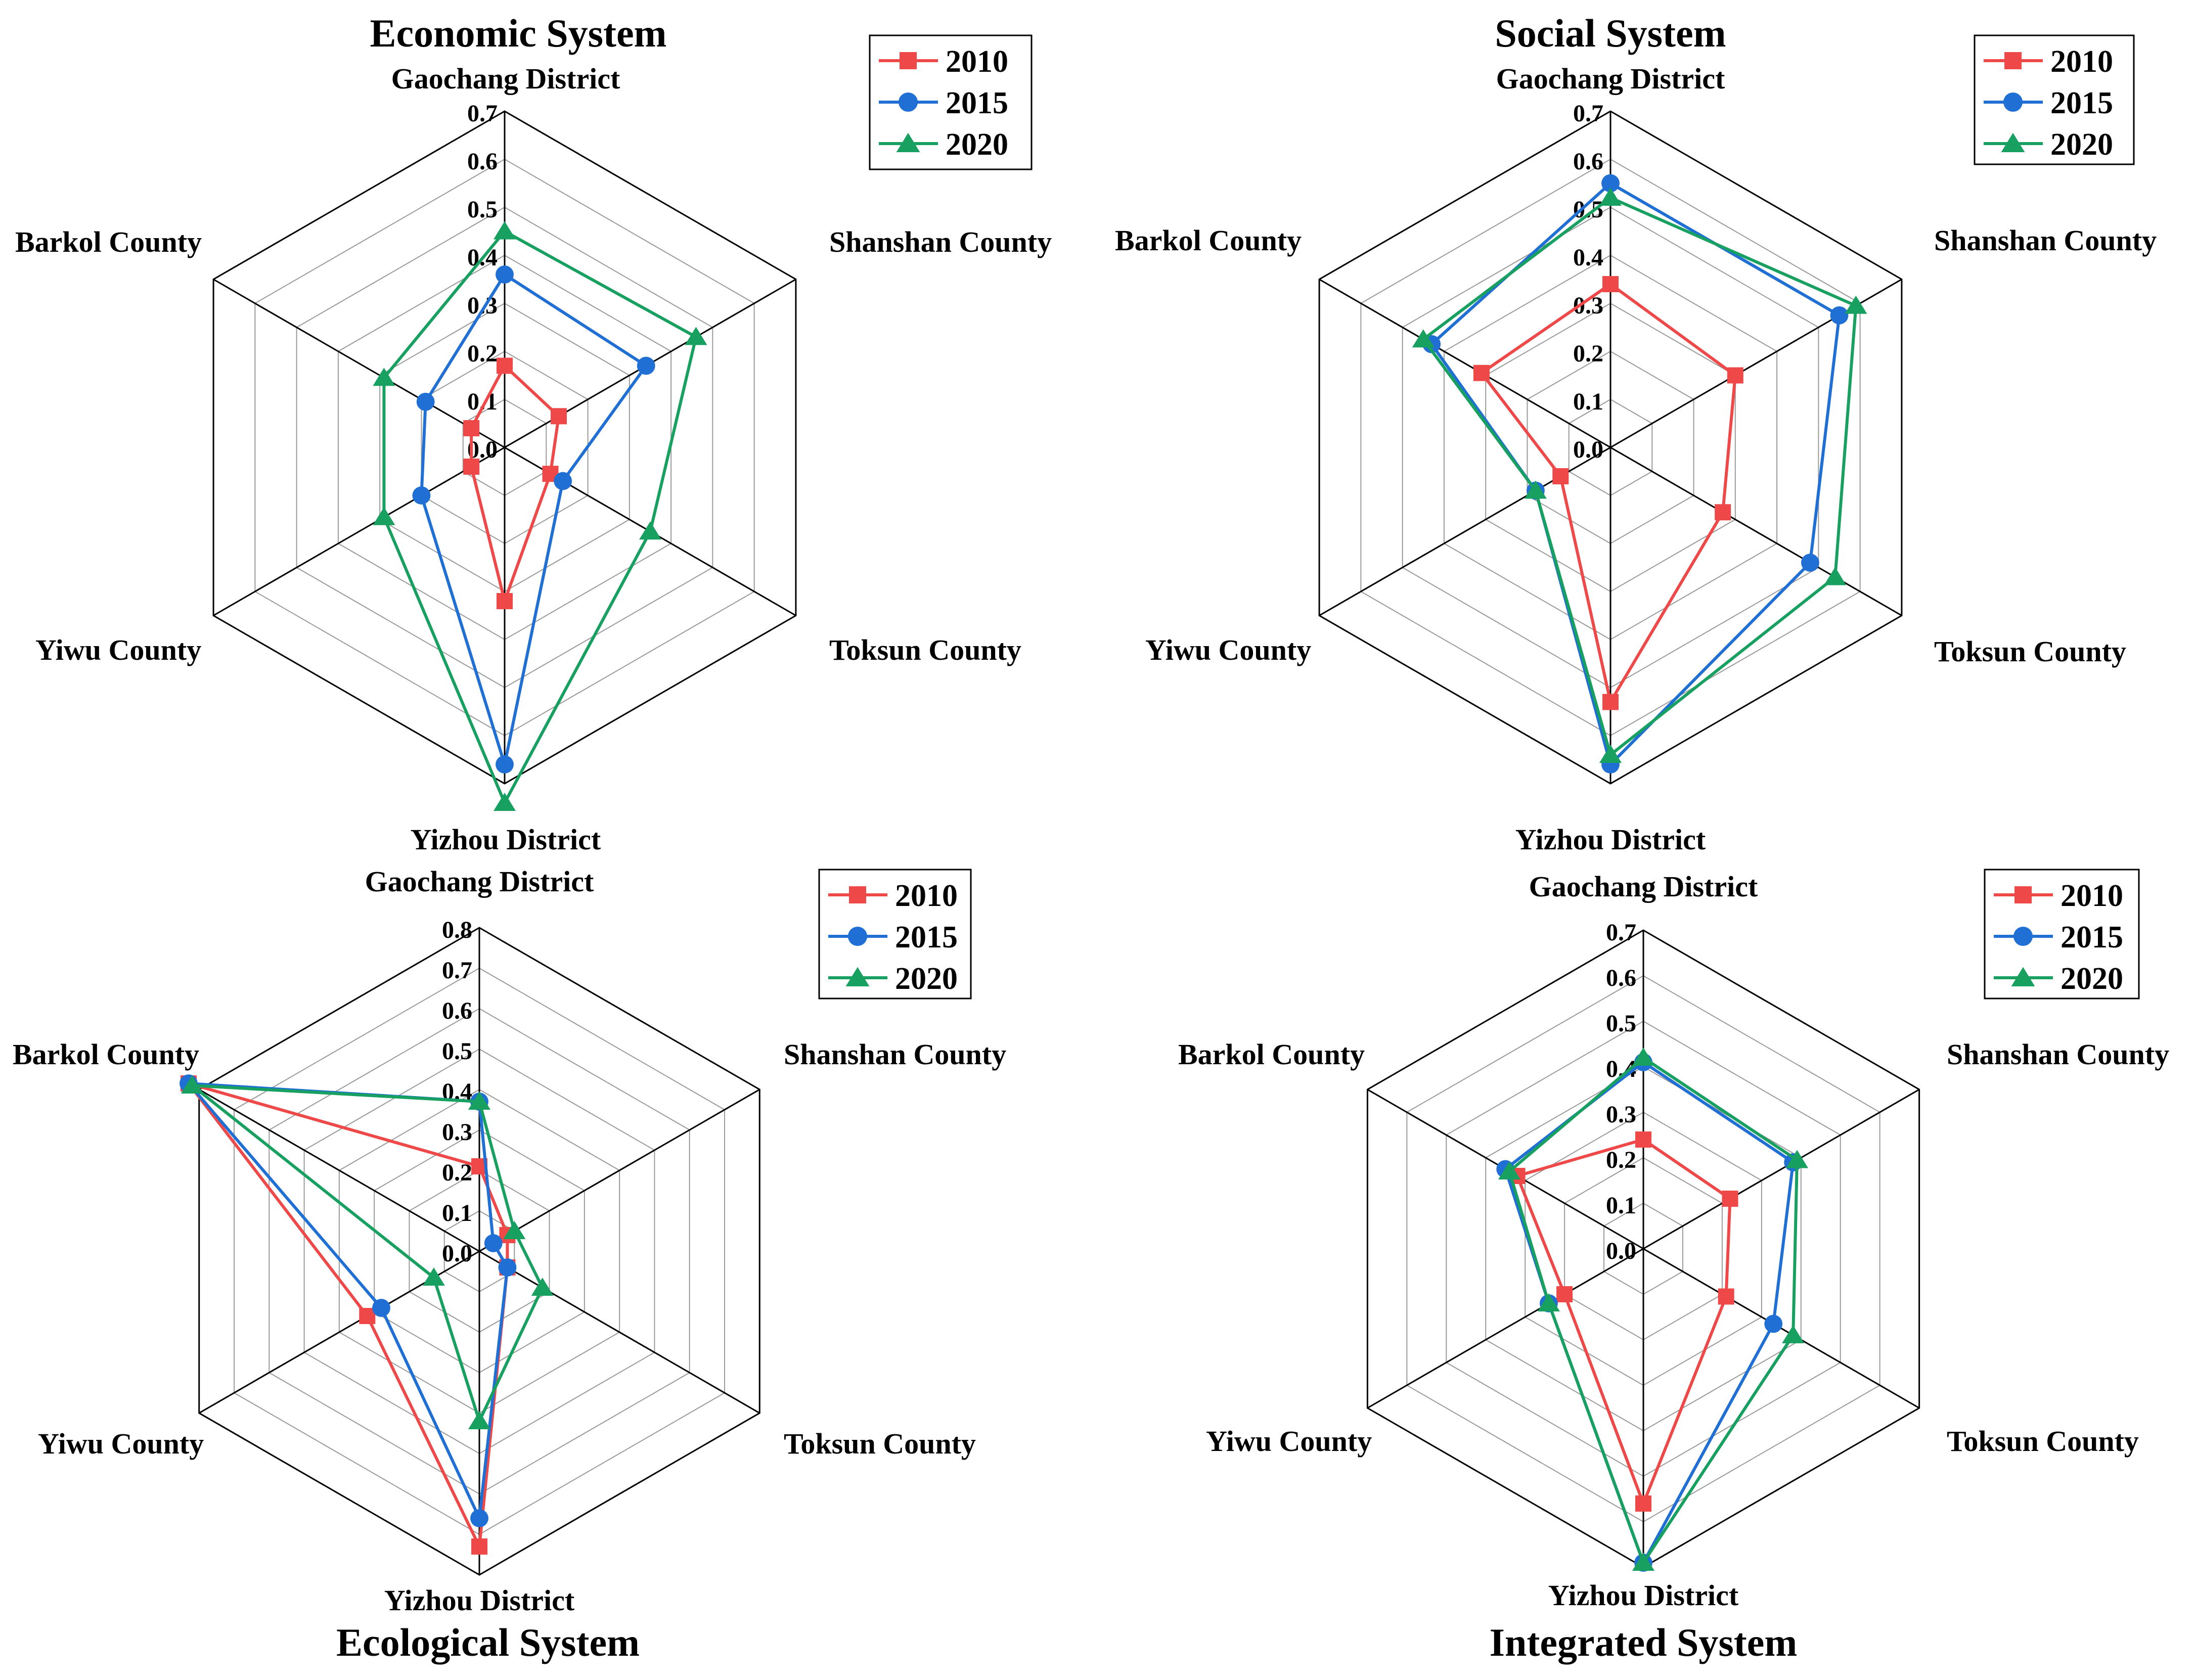  I want to click on chart-title: Ecological System, so click(488, 1642).